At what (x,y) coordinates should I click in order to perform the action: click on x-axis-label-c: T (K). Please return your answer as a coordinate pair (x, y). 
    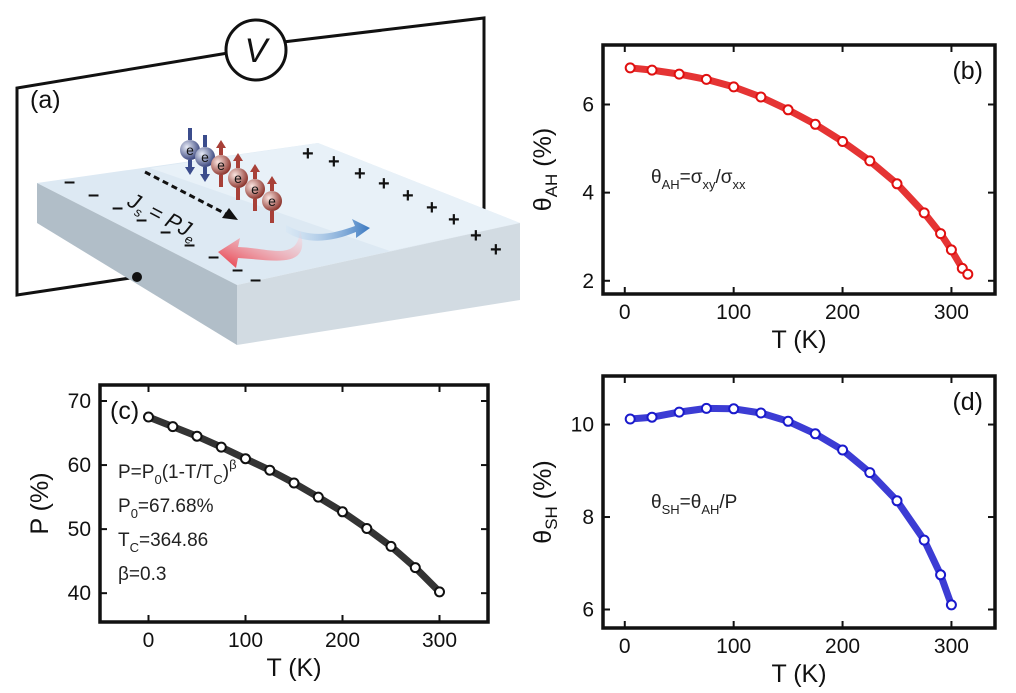
    Looking at the image, I should click on (293, 668).